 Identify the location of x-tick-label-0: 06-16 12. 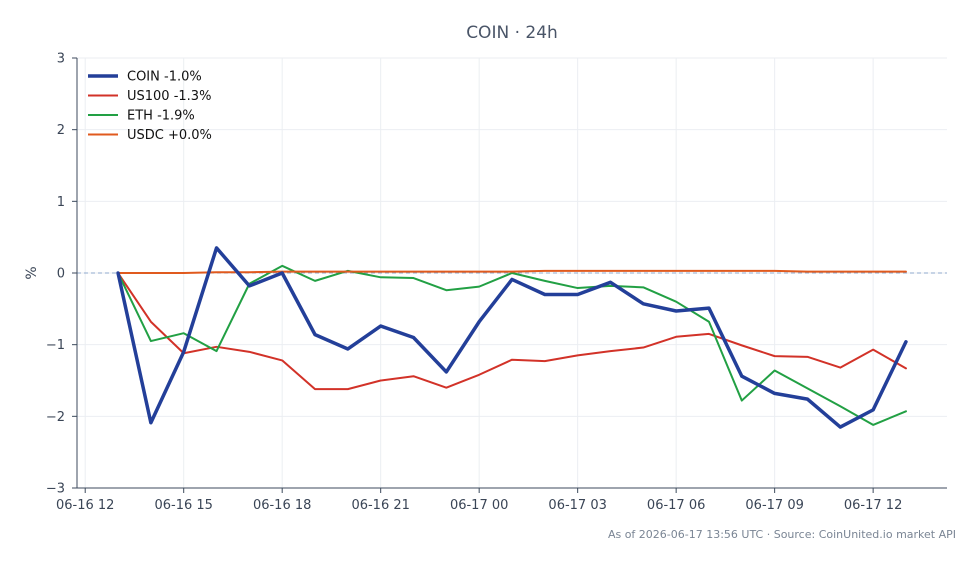
(85, 505).